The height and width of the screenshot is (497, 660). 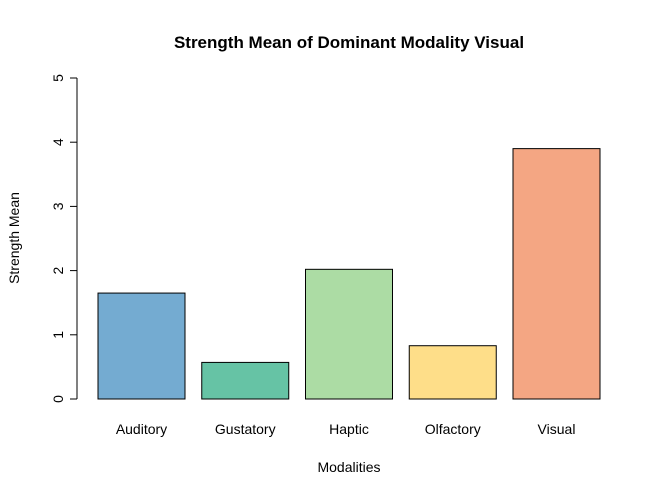 I want to click on bar-haptic, so click(x=349, y=334).